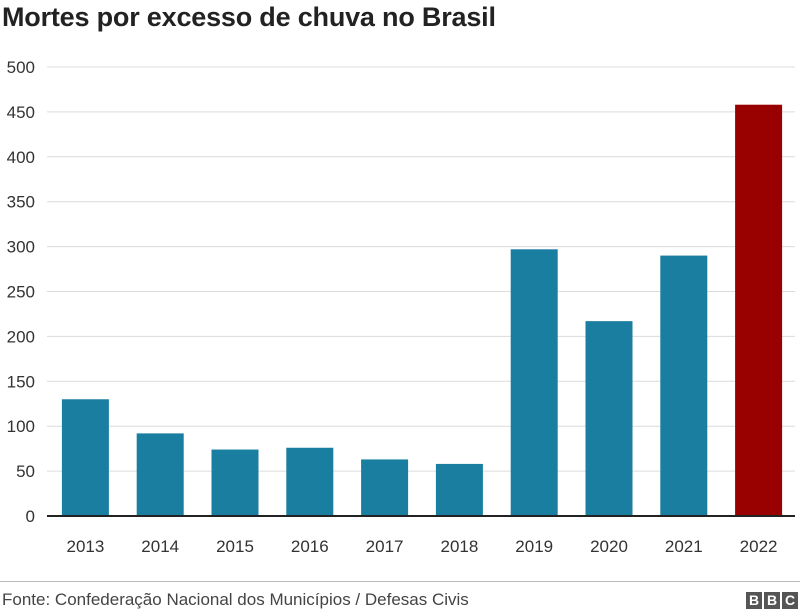 This screenshot has width=800, height=616. What do you see at coordinates (310, 546) in the screenshot?
I see `x-tick-label: 2016` at bounding box center [310, 546].